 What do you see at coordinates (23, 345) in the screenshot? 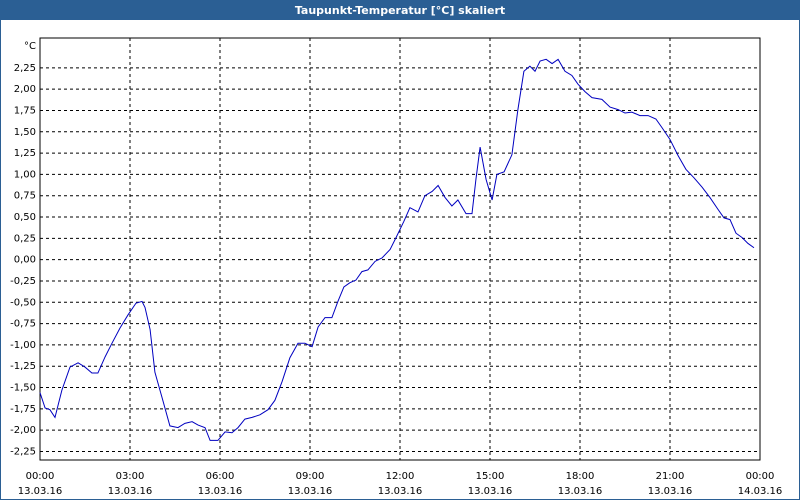
I see `y-tick-label: -1,00` at bounding box center [23, 345].